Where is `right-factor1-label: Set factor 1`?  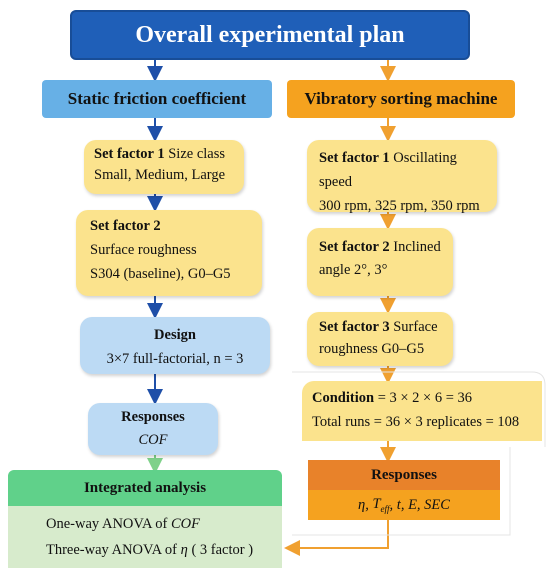 right-factor1-label: Set factor 1 is located at coordinates (354, 158).